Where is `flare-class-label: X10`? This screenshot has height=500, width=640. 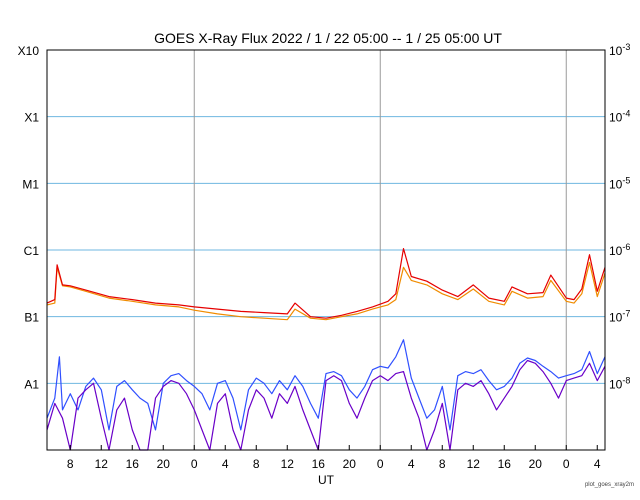
flare-class-label: X10 is located at coordinates (29, 51).